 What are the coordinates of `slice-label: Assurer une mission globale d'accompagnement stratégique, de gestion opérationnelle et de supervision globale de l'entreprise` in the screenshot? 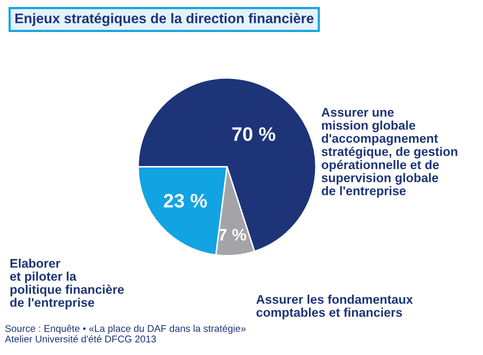 It's located at (390, 153).